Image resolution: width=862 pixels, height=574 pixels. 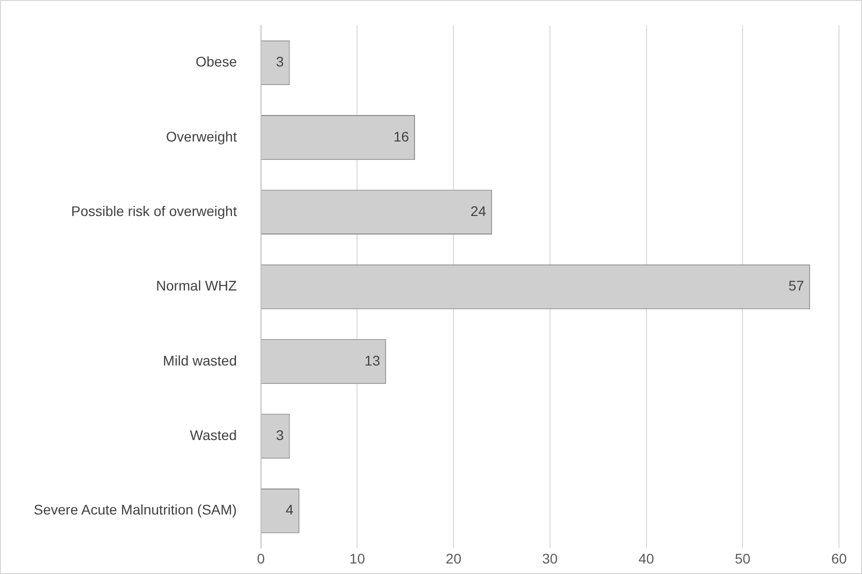 What do you see at coordinates (199, 360) in the screenshot?
I see `y-tick-label: Mild wasted` at bounding box center [199, 360].